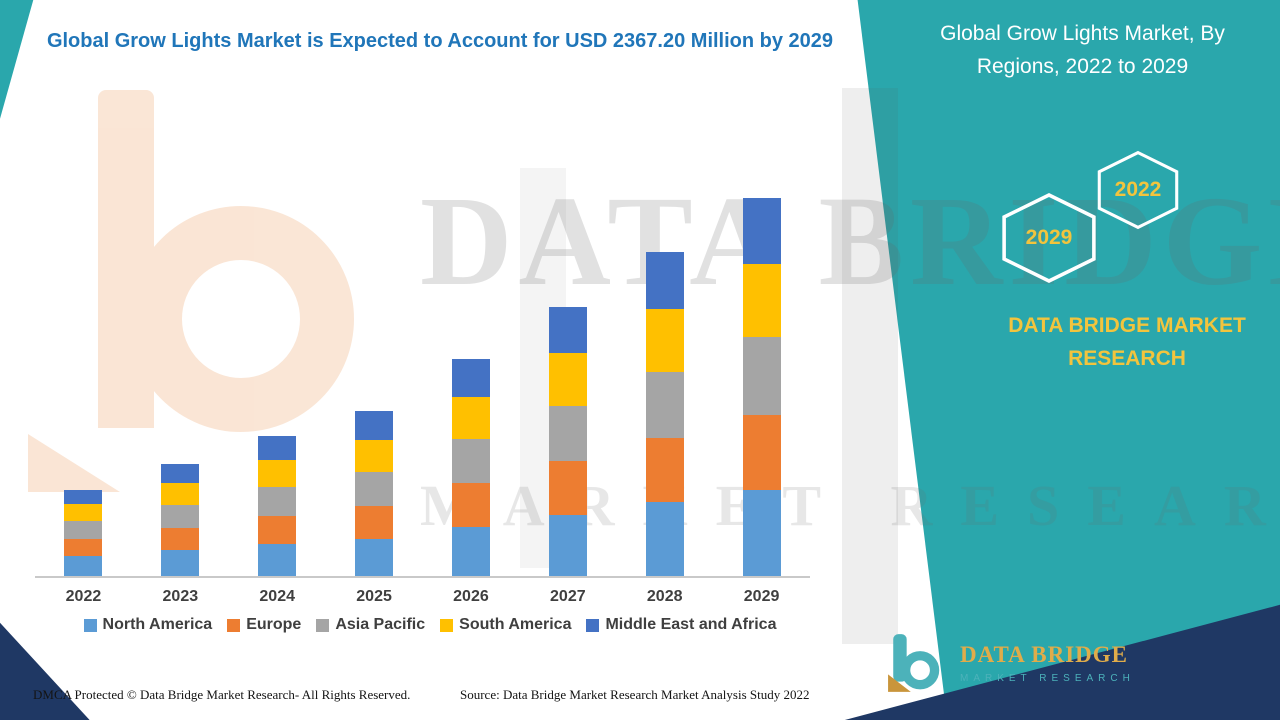 Image resolution: width=1280 pixels, height=720 pixels. Describe the element at coordinates (274, 624) in the screenshot. I see `legend-label: Europe` at that location.